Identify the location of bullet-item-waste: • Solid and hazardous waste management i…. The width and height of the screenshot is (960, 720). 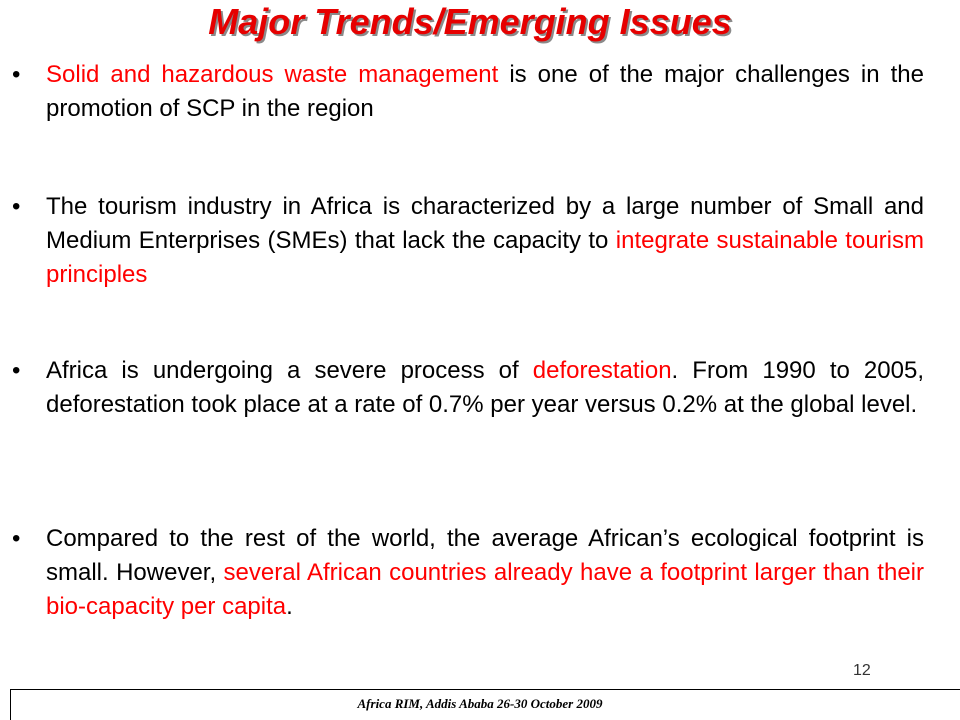
(468, 92).